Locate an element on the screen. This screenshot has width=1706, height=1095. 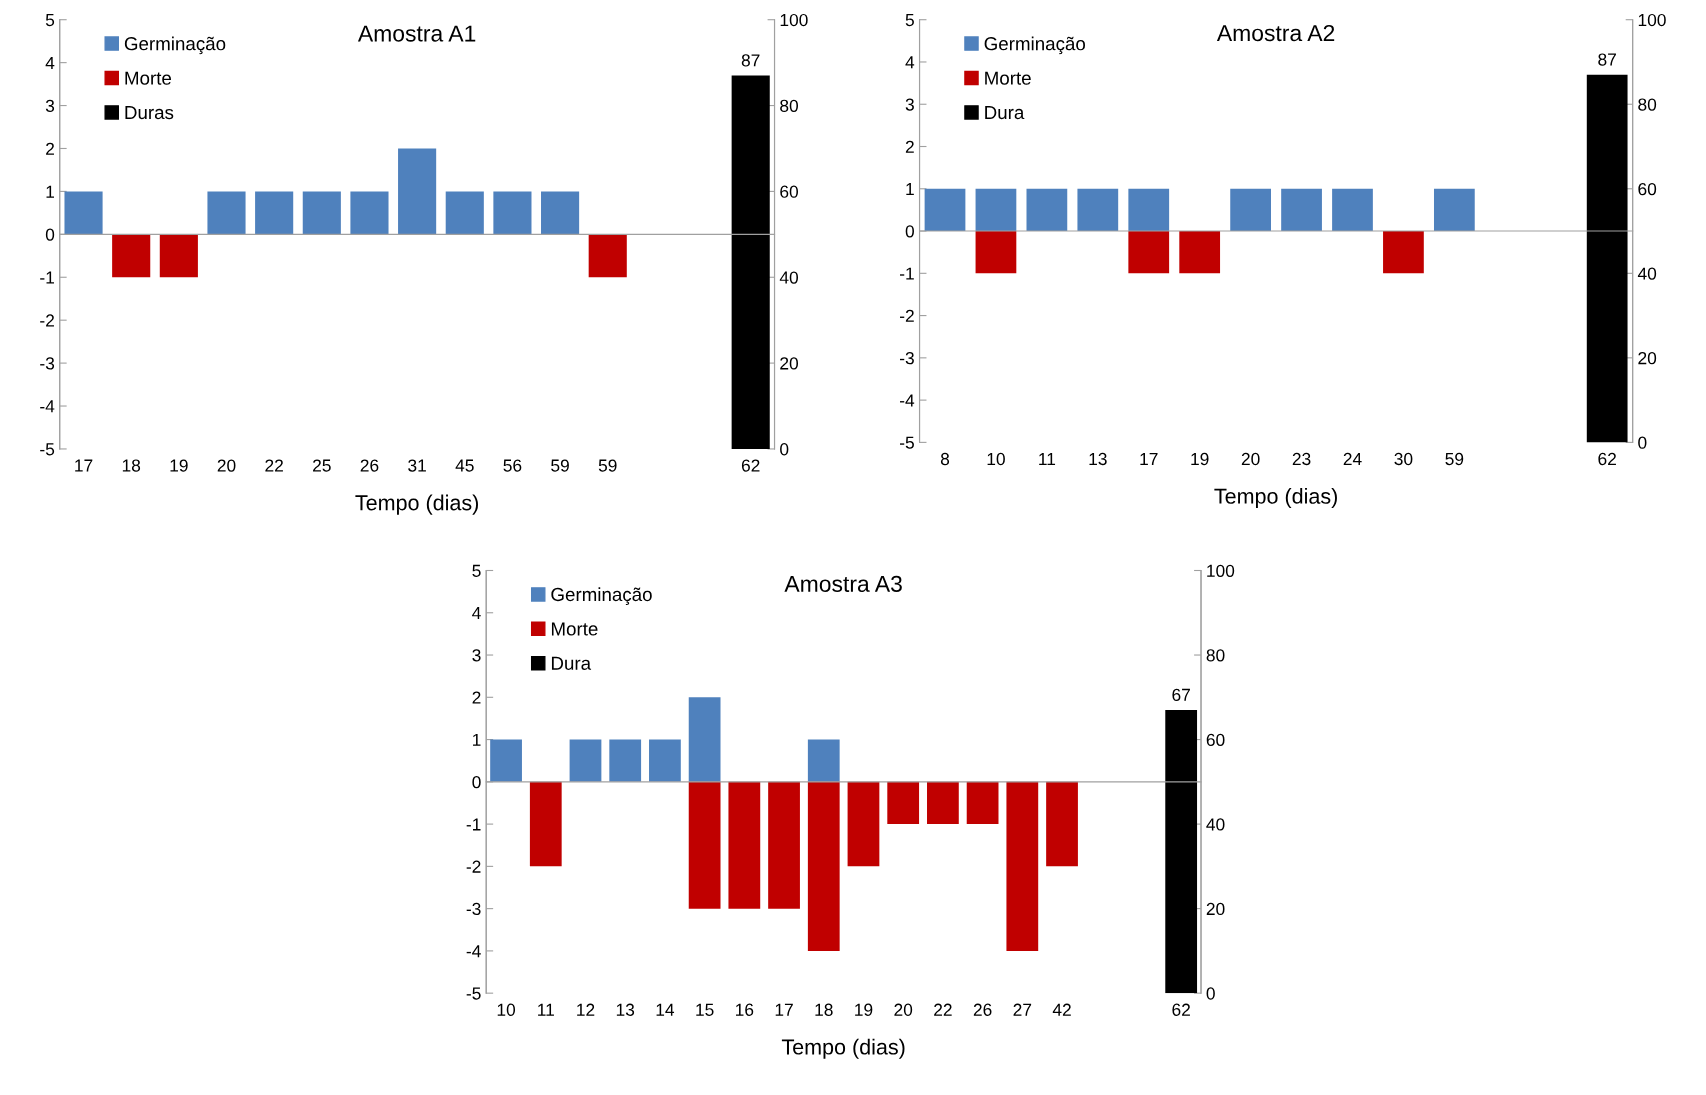
data-label: 67 is located at coordinates (1181, 694).